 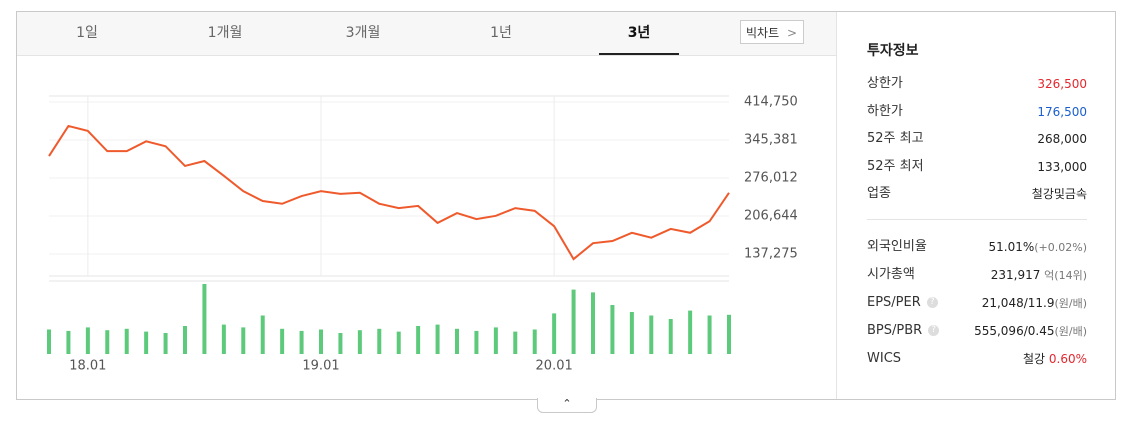 I want to click on label: 외국인비율, so click(x=897, y=246).